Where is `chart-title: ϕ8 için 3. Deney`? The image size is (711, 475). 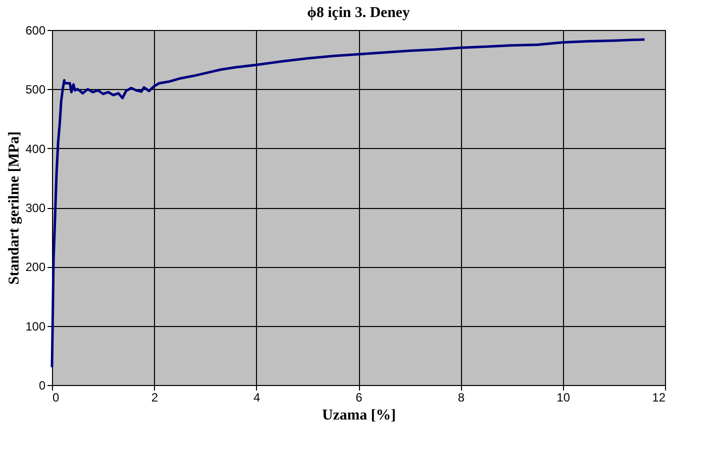
chart-title: ϕ8 için 3. Deney is located at coordinates (358, 13).